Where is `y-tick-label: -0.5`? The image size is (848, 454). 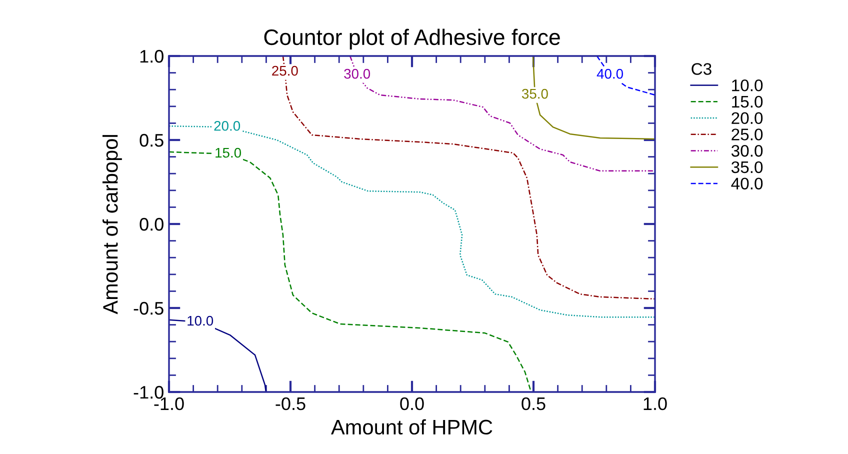 y-tick-label: -0.5 is located at coordinates (149, 308).